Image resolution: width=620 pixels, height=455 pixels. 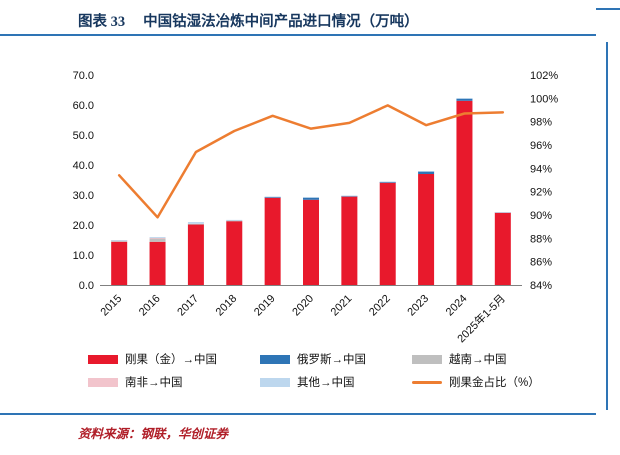 I want to click on legend-label: 刚果金占比（%）, so click(x=494, y=383).